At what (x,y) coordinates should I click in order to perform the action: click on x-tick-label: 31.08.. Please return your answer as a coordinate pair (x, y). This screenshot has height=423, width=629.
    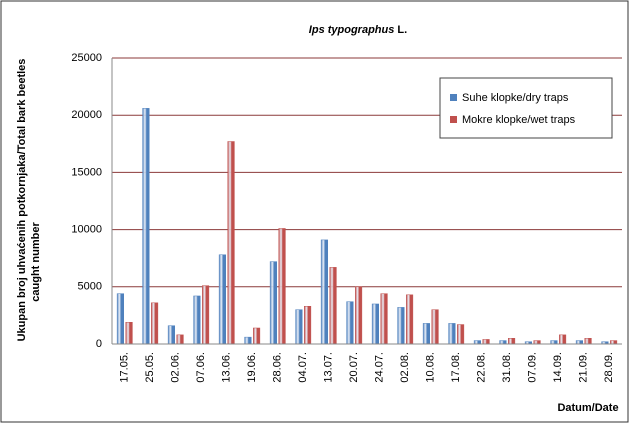
    Looking at the image, I should click on (507, 367).